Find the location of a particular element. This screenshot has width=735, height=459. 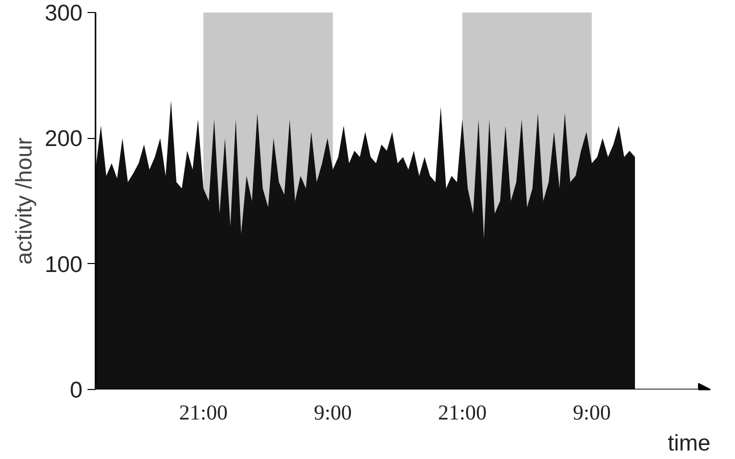

y-axis-title: activity /hour is located at coordinates (23, 200).